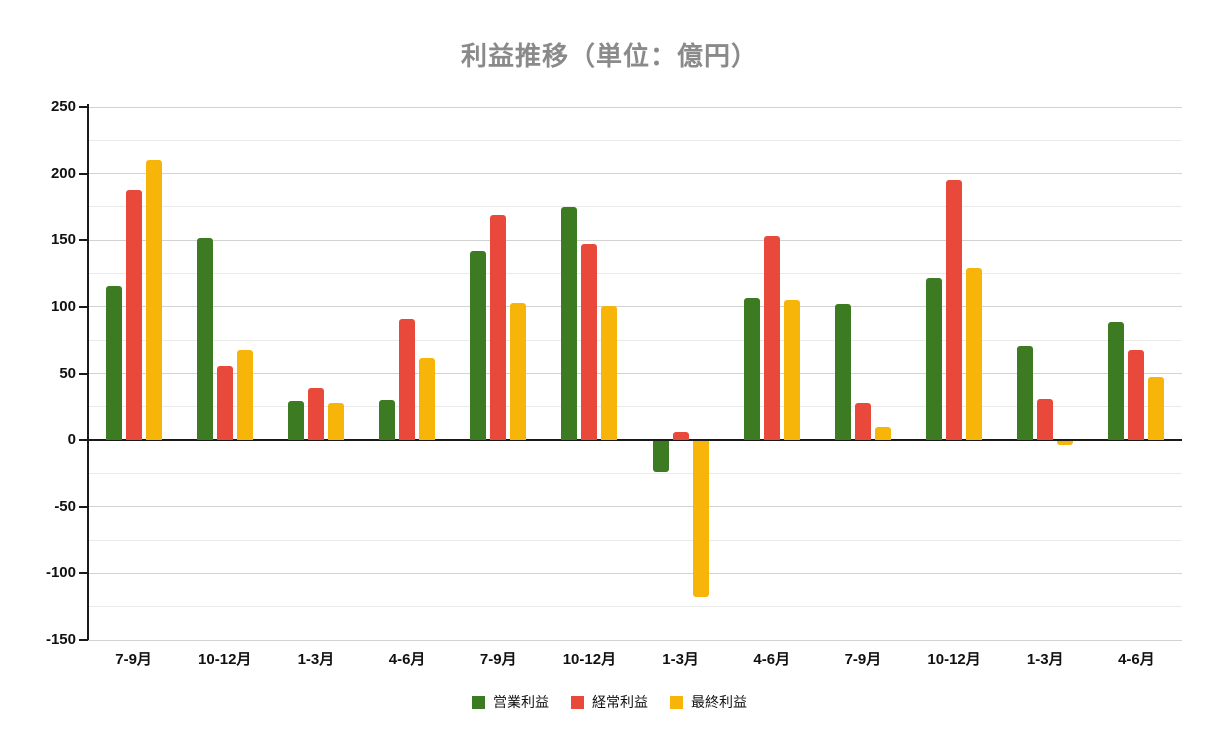 The image size is (1219, 754). Describe the element at coordinates (63, 240) in the screenshot. I see `y-tick-label: 150` at that location.